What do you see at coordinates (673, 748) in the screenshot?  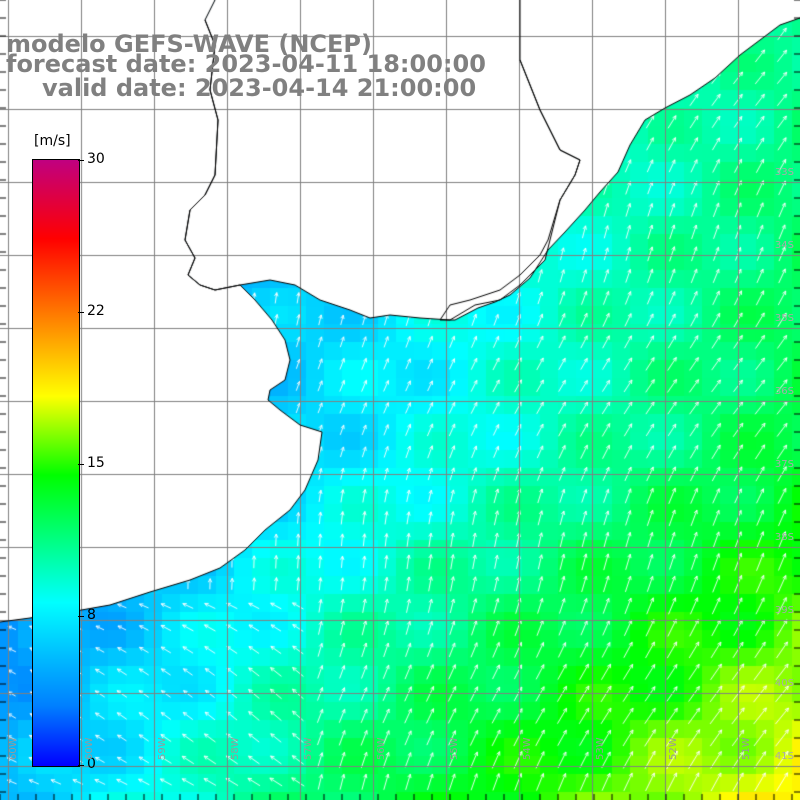 I see `longitude-label: 52W` at bounding box center [673, 748].